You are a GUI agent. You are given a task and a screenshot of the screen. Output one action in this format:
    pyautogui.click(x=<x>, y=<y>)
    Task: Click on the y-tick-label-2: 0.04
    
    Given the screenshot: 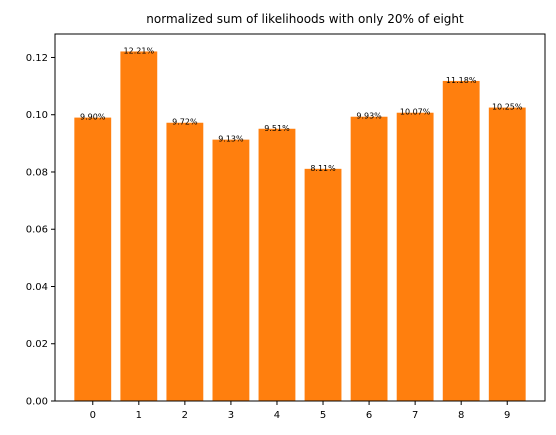 What is the action you would take?
    pyautogui.click(x=37, y=287)
    